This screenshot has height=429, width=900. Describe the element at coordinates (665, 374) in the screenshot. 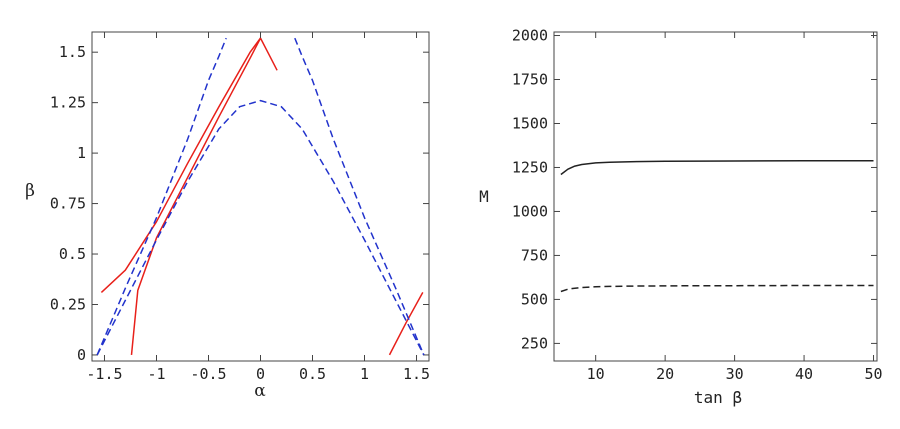

I see `x-tick-label: 20` at that location.